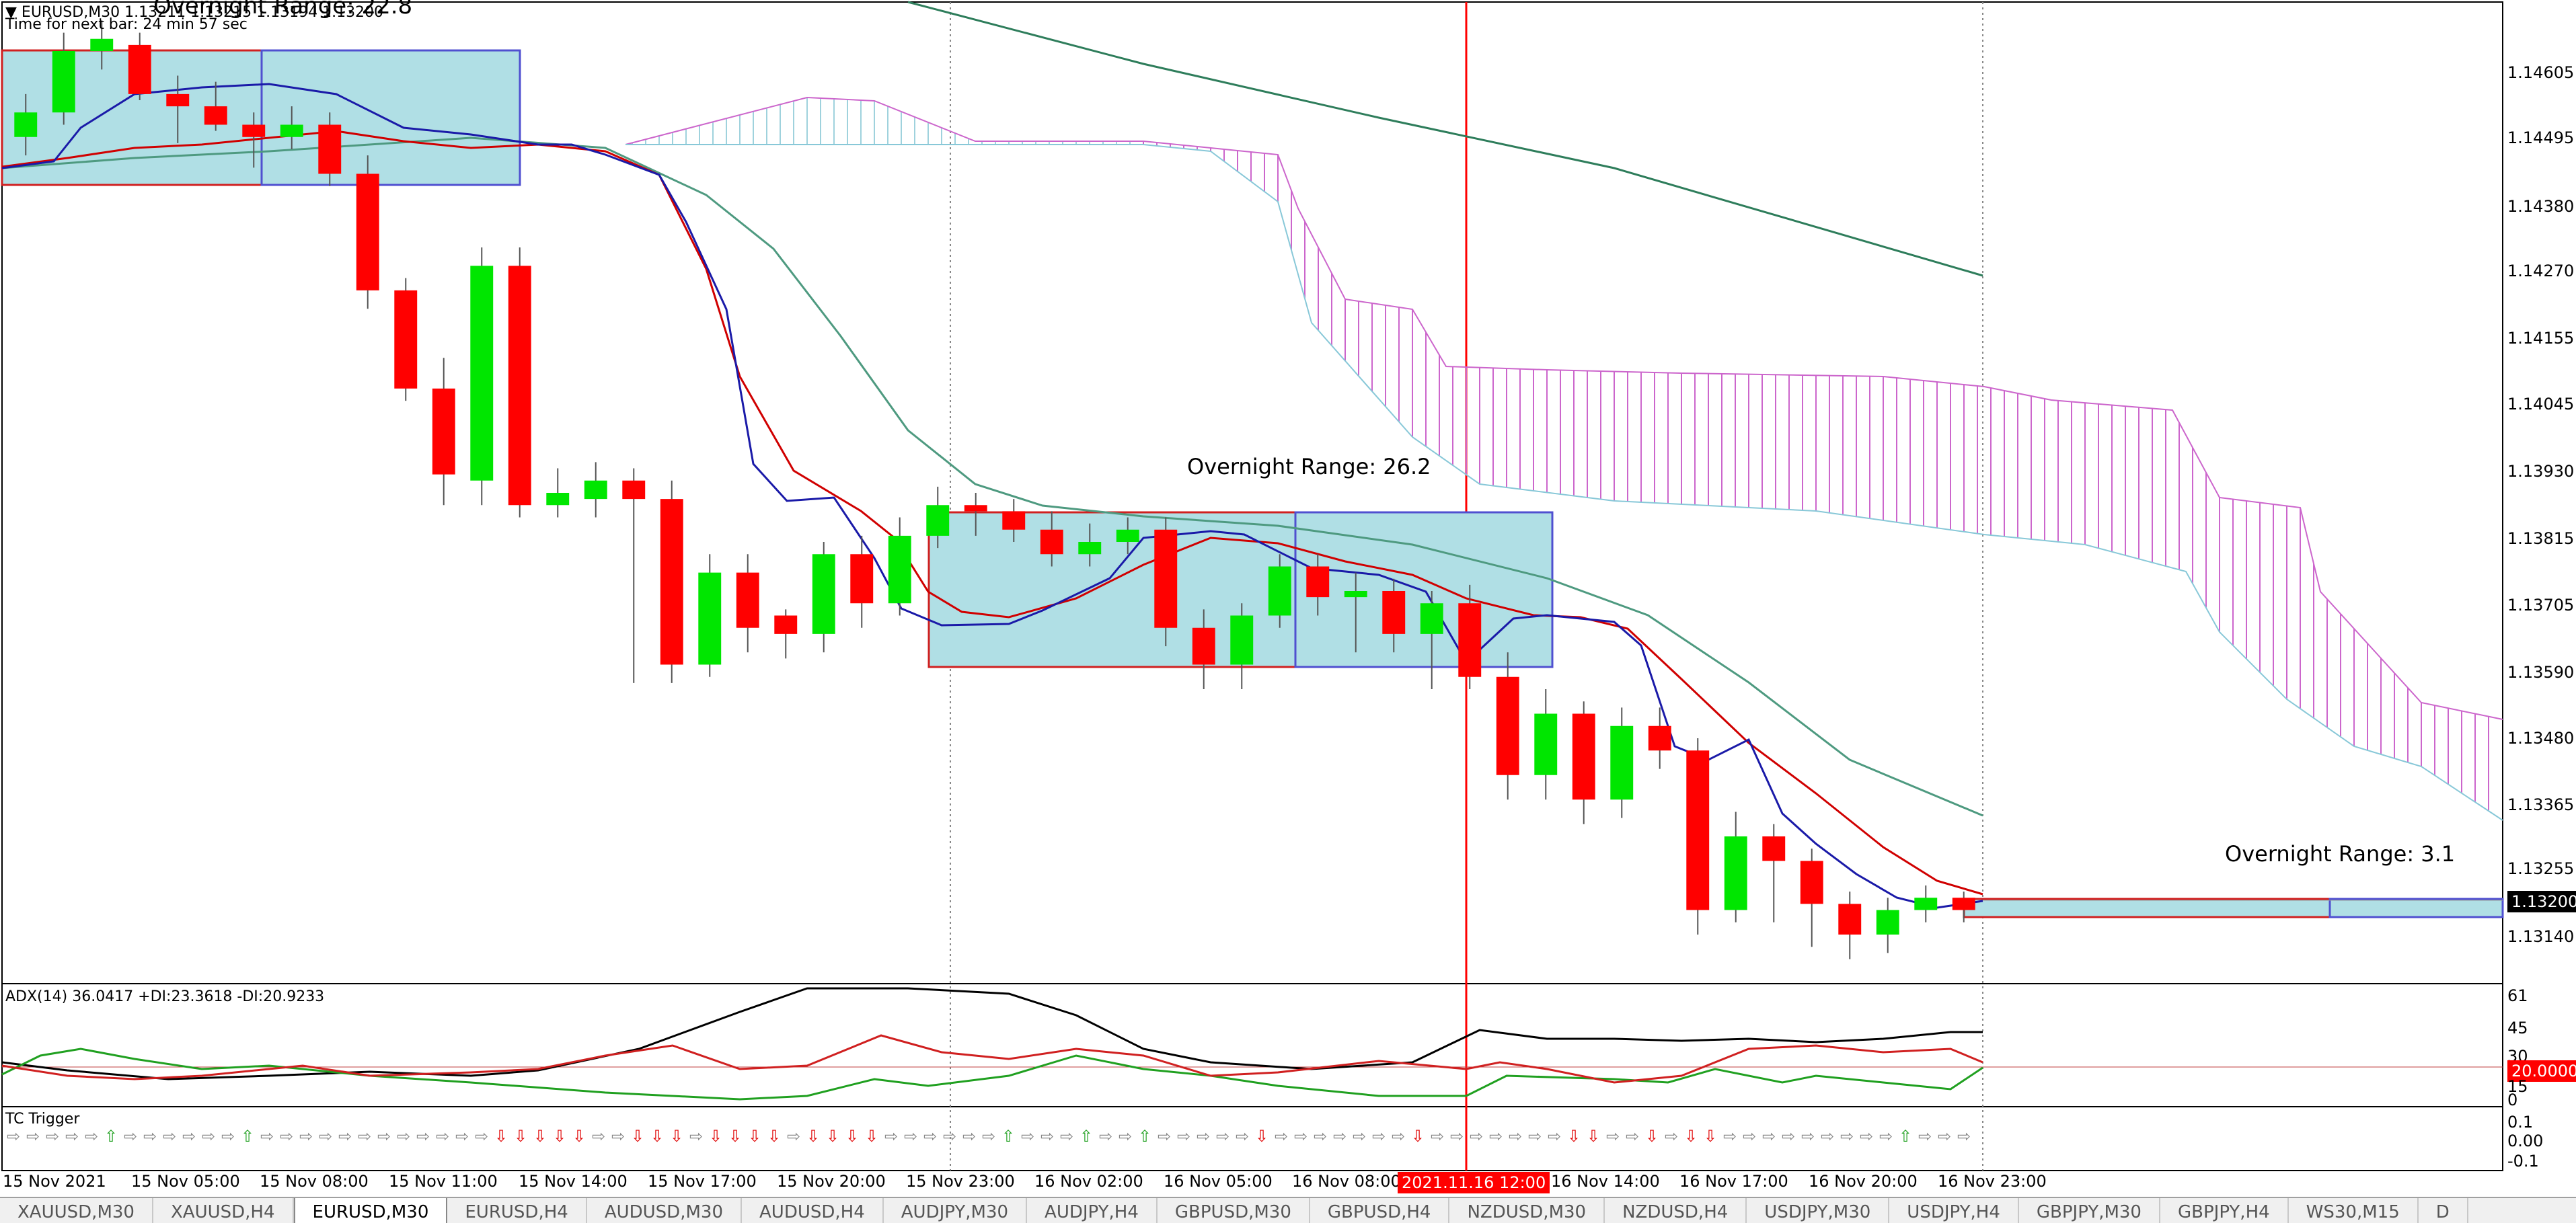 The height and width of the screenshot is (1223, 2576). I want to click on current-price-label: 1.13200, so click(2541, 901).